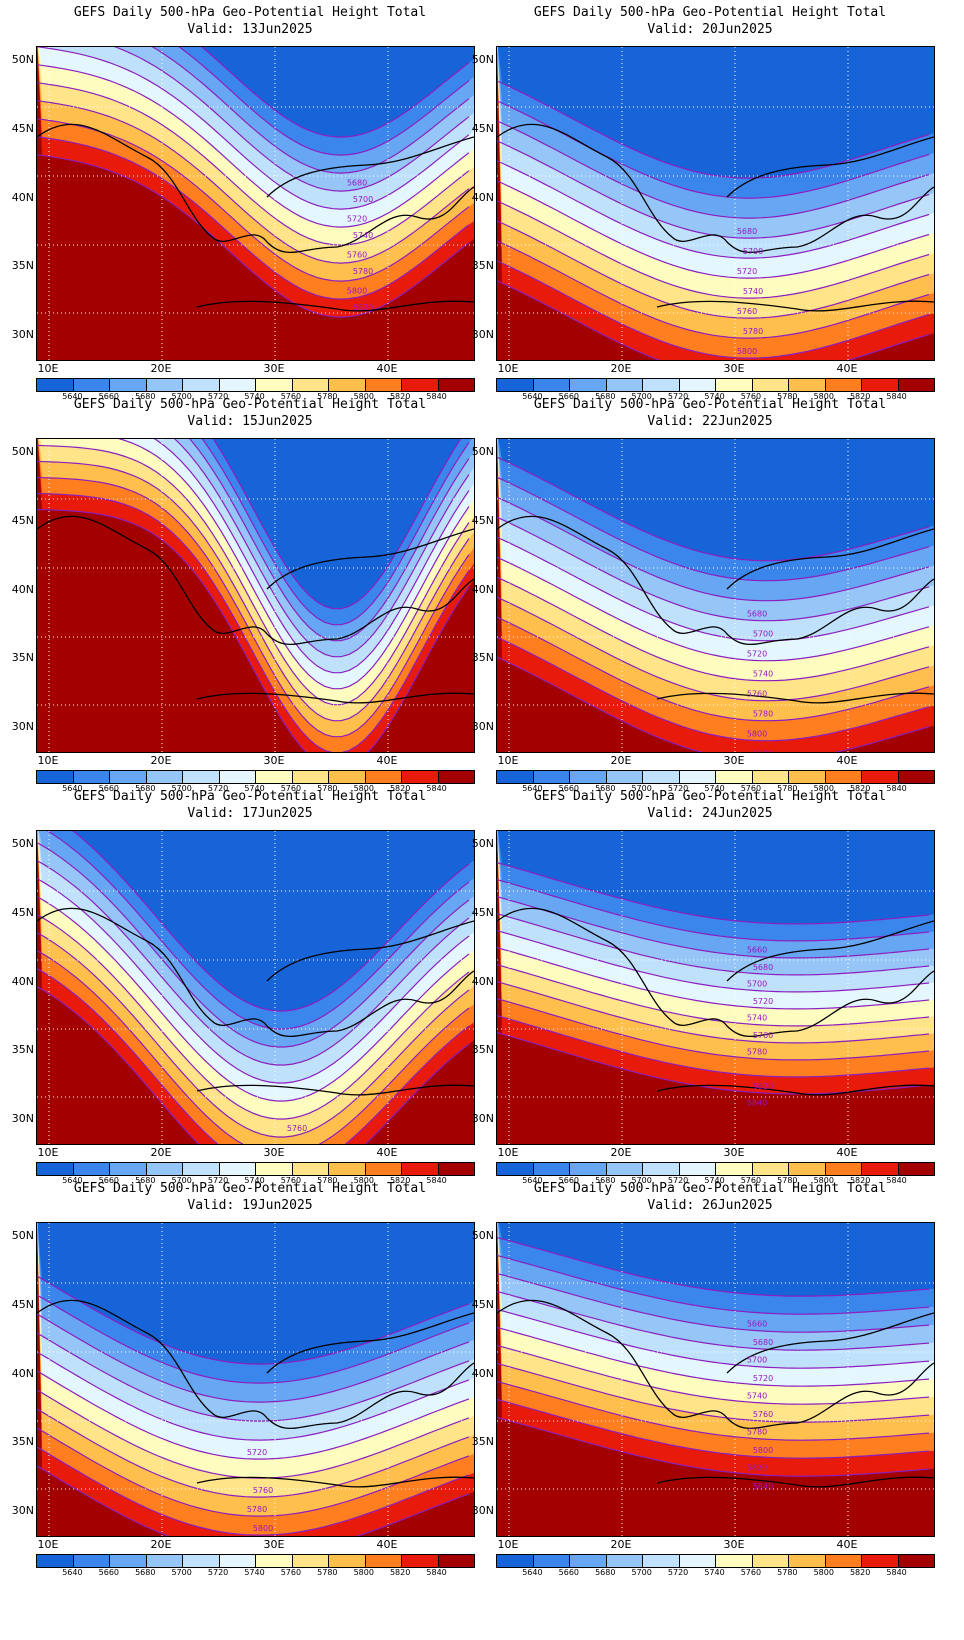 The height and width of the screenshot is (1640, 964). Describe the element at coordinates (757, 984) in the screenshot. I see `contour-label: 5700` at that location.